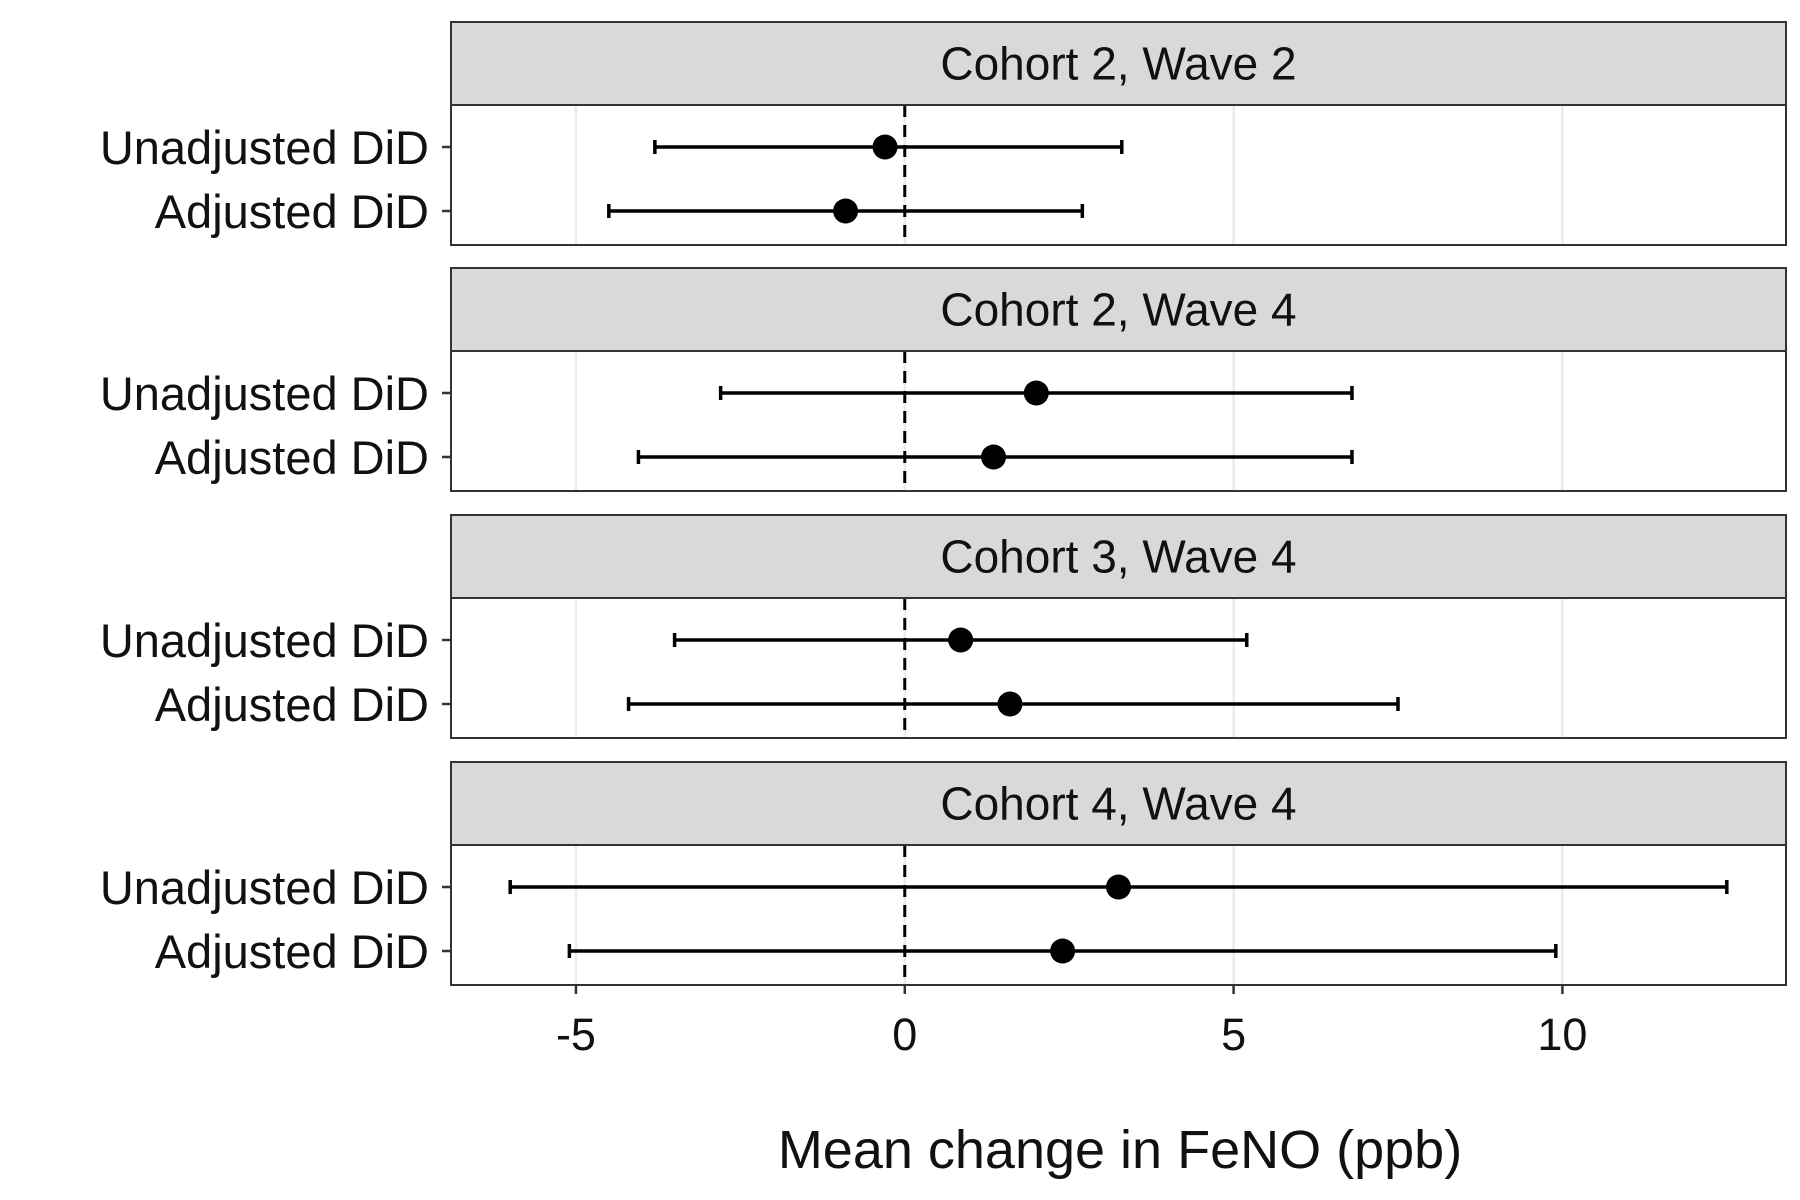 The width and height of the screenshot is (1800, 1200). Describe the element at coordinates (904, 1034) in the screenshot. I see `x-tick-label: 0` at that location.